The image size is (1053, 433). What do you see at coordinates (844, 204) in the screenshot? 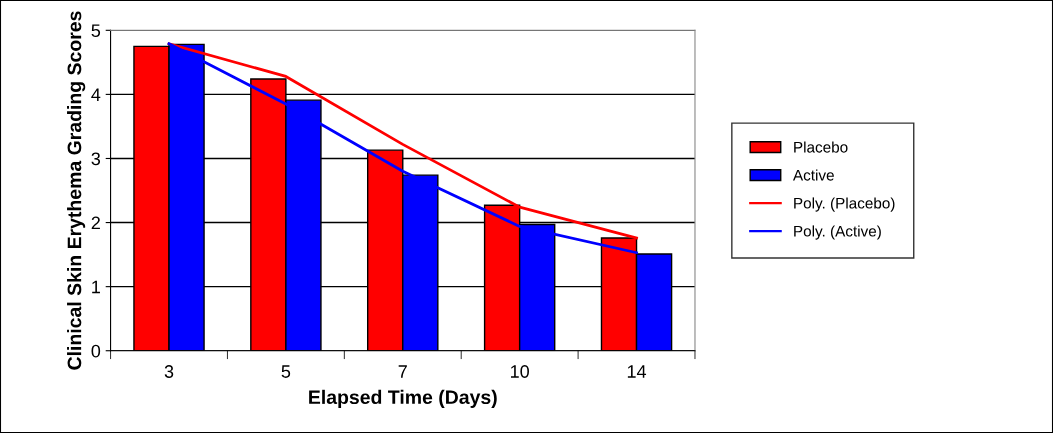
I see `legend-label: Poly. (Placebo)` at bounding box center [844, 204].